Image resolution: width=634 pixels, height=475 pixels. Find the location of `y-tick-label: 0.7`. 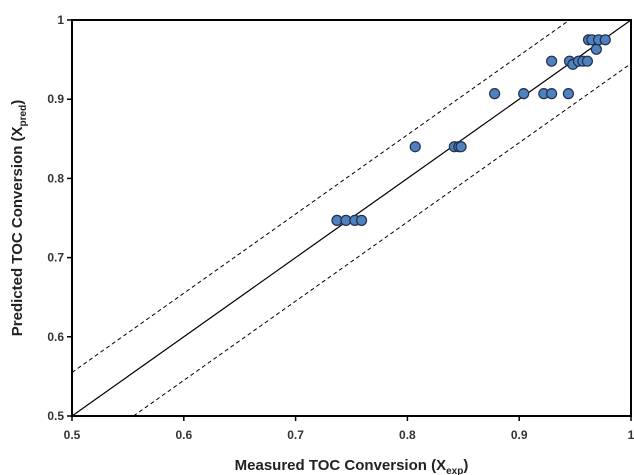

y-tick-label: 0.7 is located at coordinates (55, 258).